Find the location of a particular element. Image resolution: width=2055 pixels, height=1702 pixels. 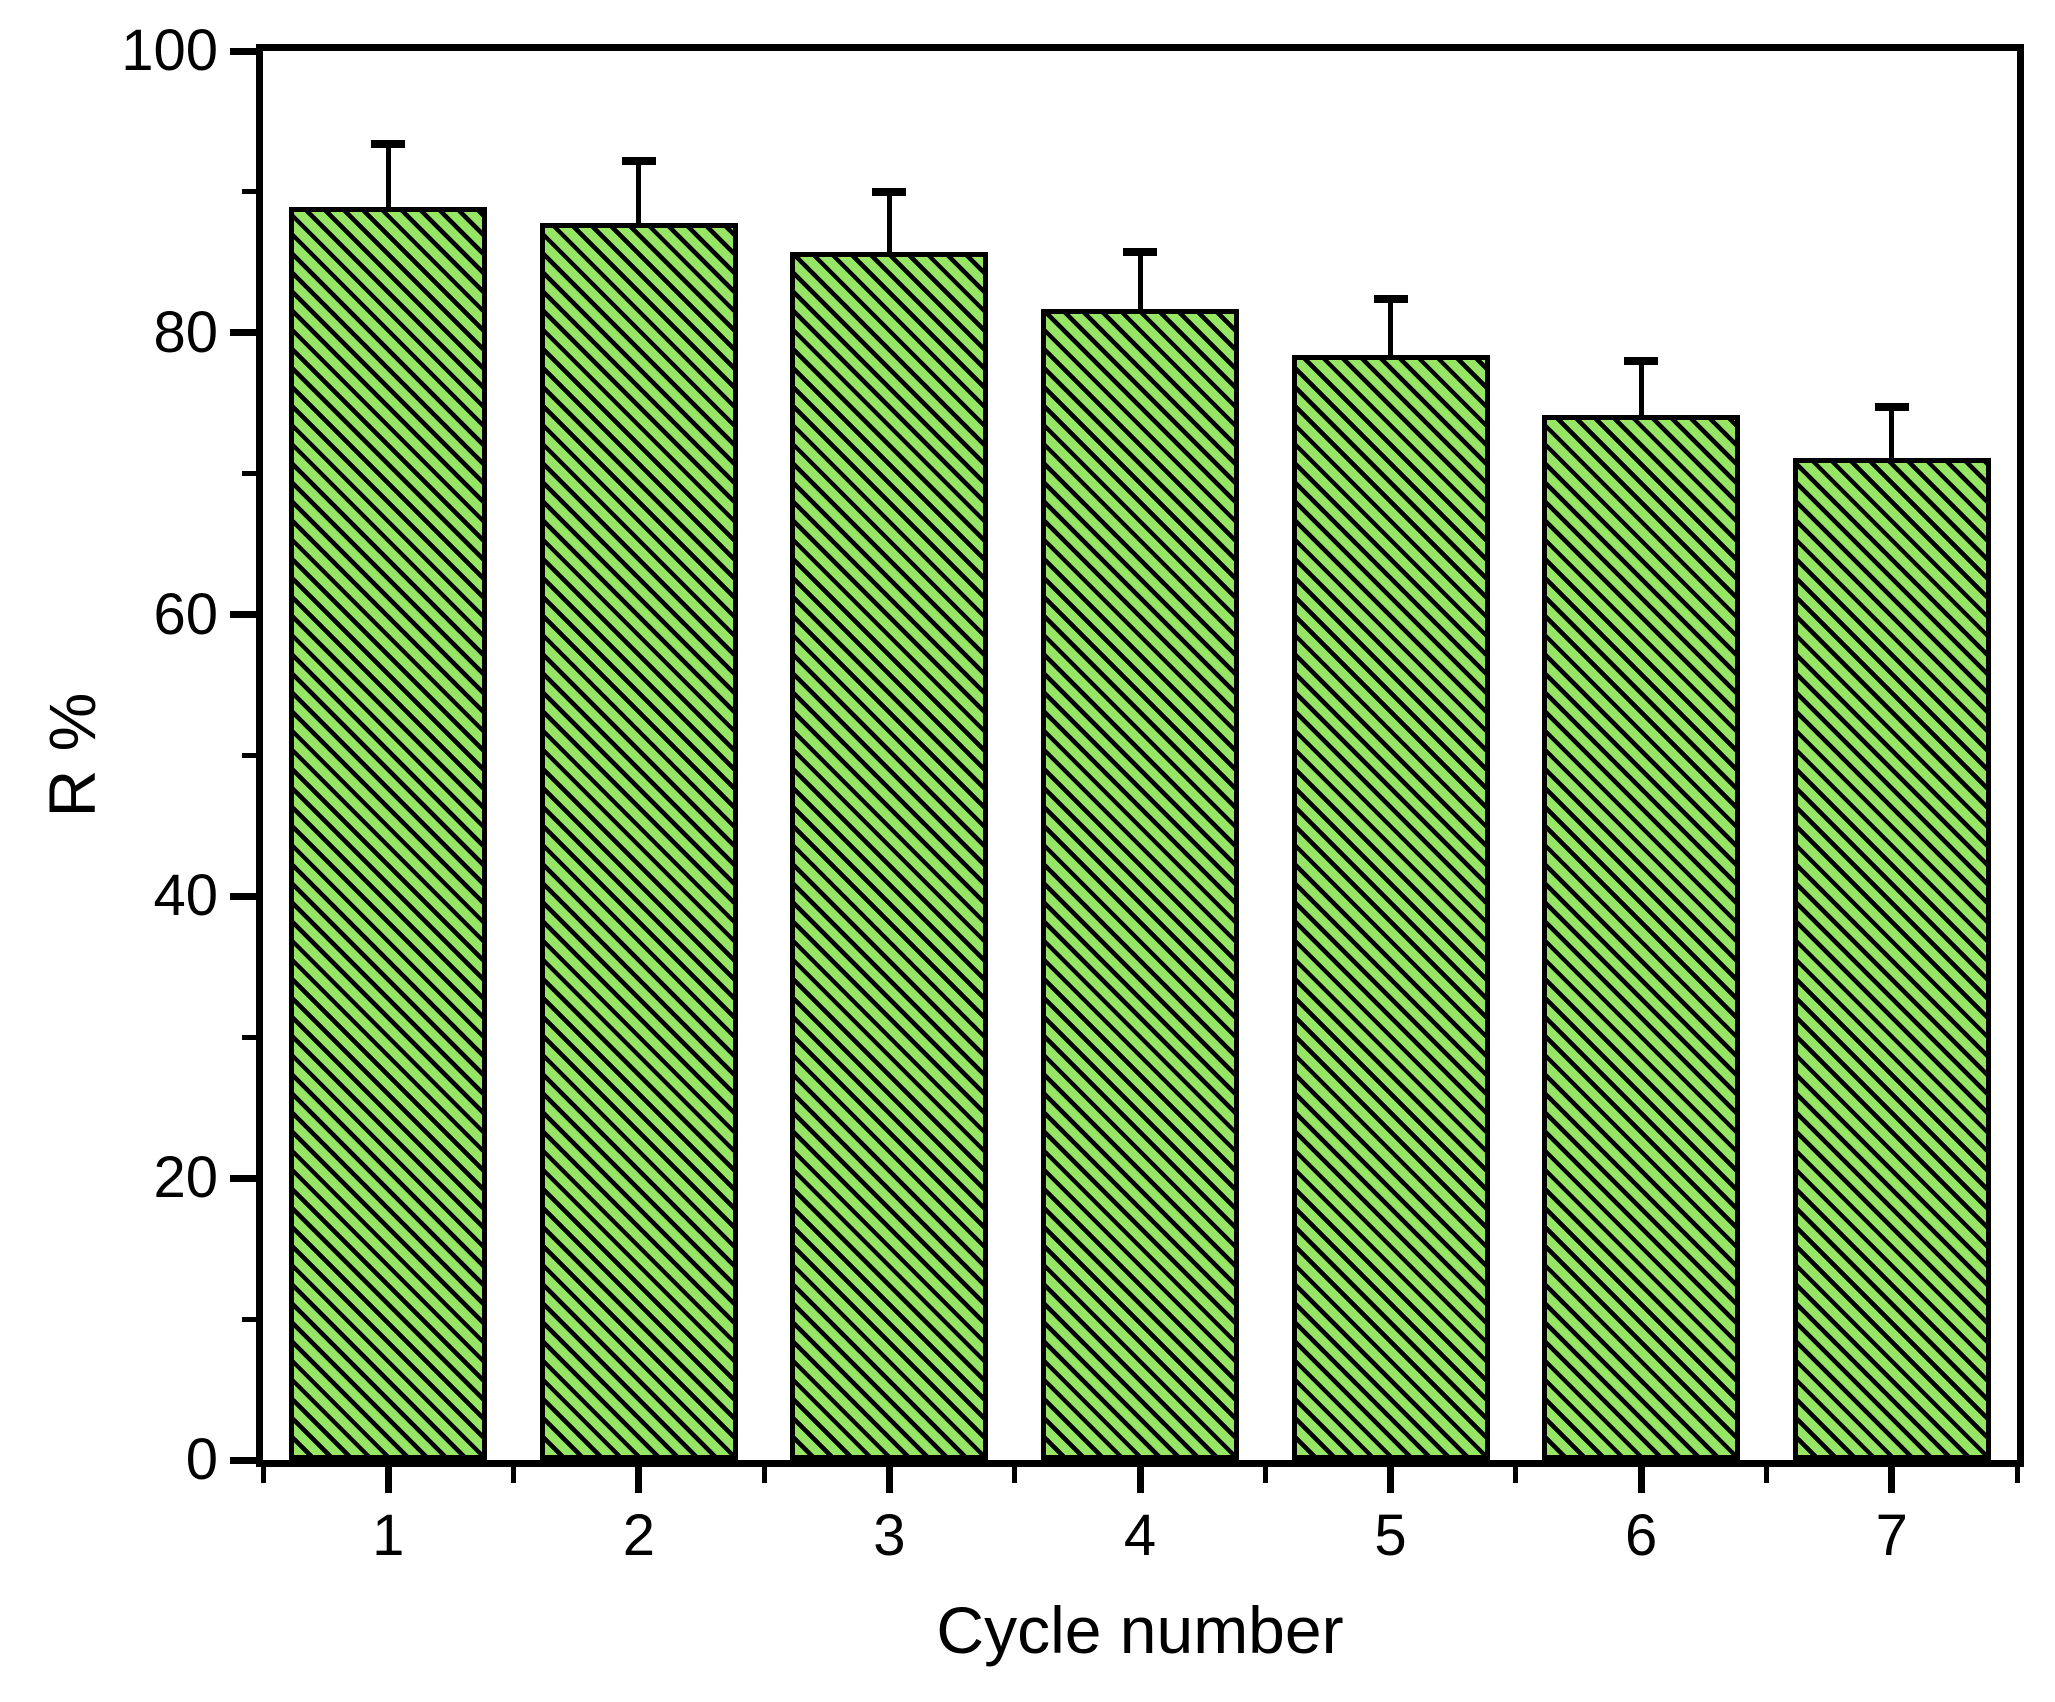

x-axis-tick-label: 2 is located at coordinates (638, 1535).